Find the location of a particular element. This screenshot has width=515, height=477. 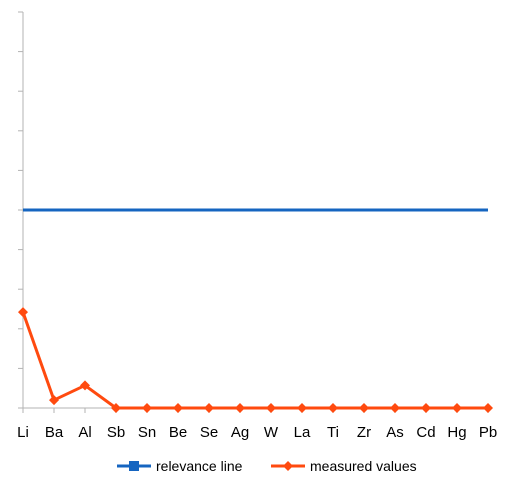

x-tick-label: Li is located at coordinates (23, 432).